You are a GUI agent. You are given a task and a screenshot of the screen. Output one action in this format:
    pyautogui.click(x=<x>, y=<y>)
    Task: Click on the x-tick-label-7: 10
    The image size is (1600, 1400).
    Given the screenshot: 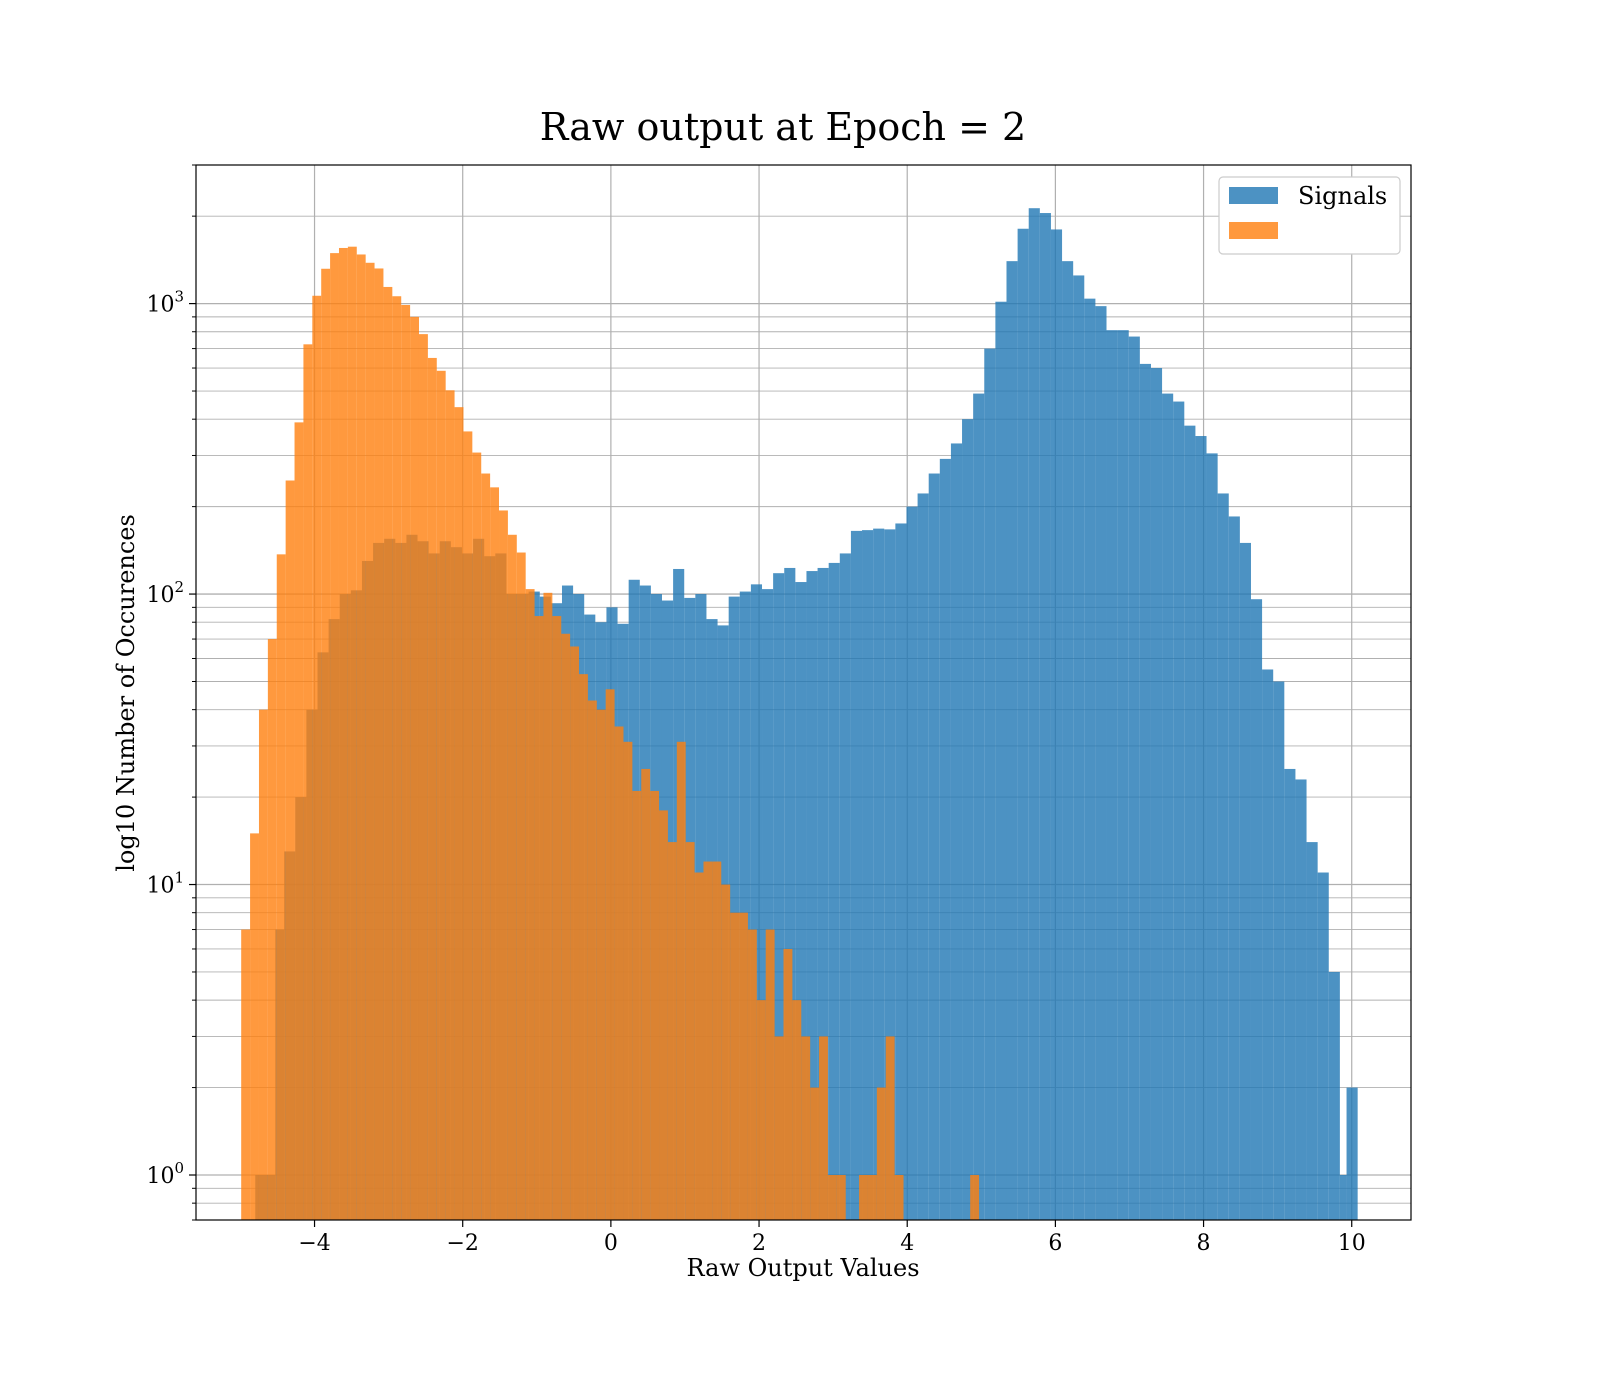 What is the action you would take?
    pyautogui.click(x=1352, y=1243)
    